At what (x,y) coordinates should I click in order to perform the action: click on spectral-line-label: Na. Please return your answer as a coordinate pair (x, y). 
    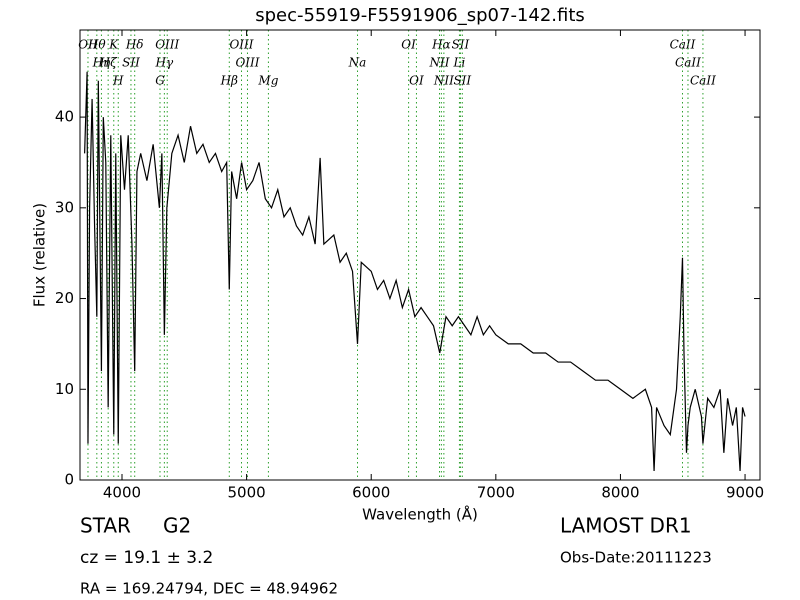
    Looking at the image, I should click on (357, 63).